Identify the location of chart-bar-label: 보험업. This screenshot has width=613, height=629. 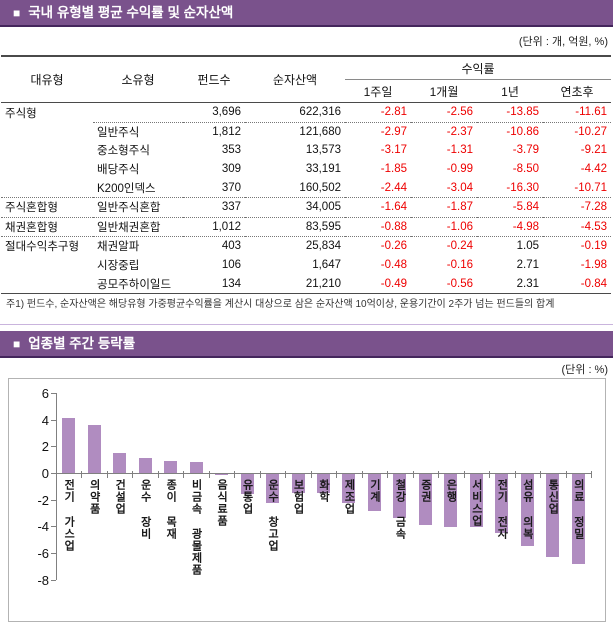
(298, 497).